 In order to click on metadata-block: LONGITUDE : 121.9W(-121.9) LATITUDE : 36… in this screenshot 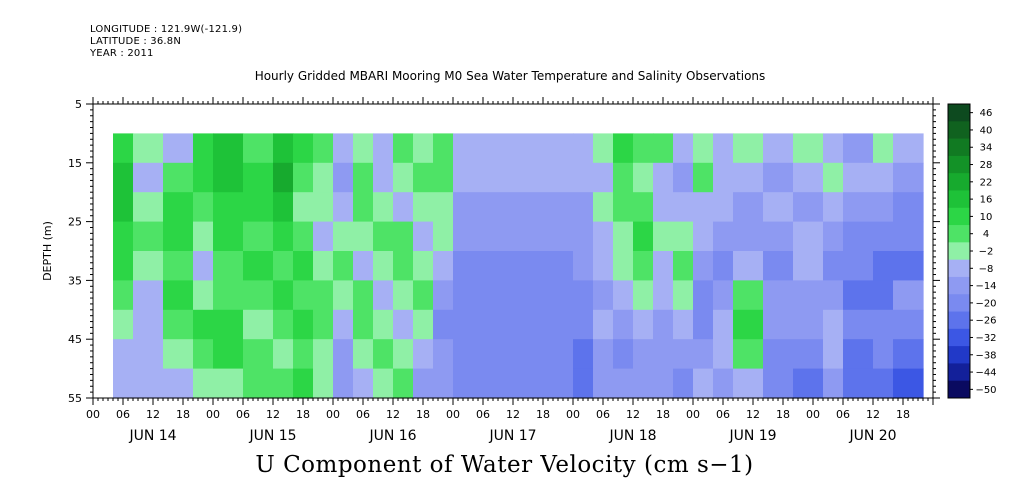, I will do `click(166, 42)`.